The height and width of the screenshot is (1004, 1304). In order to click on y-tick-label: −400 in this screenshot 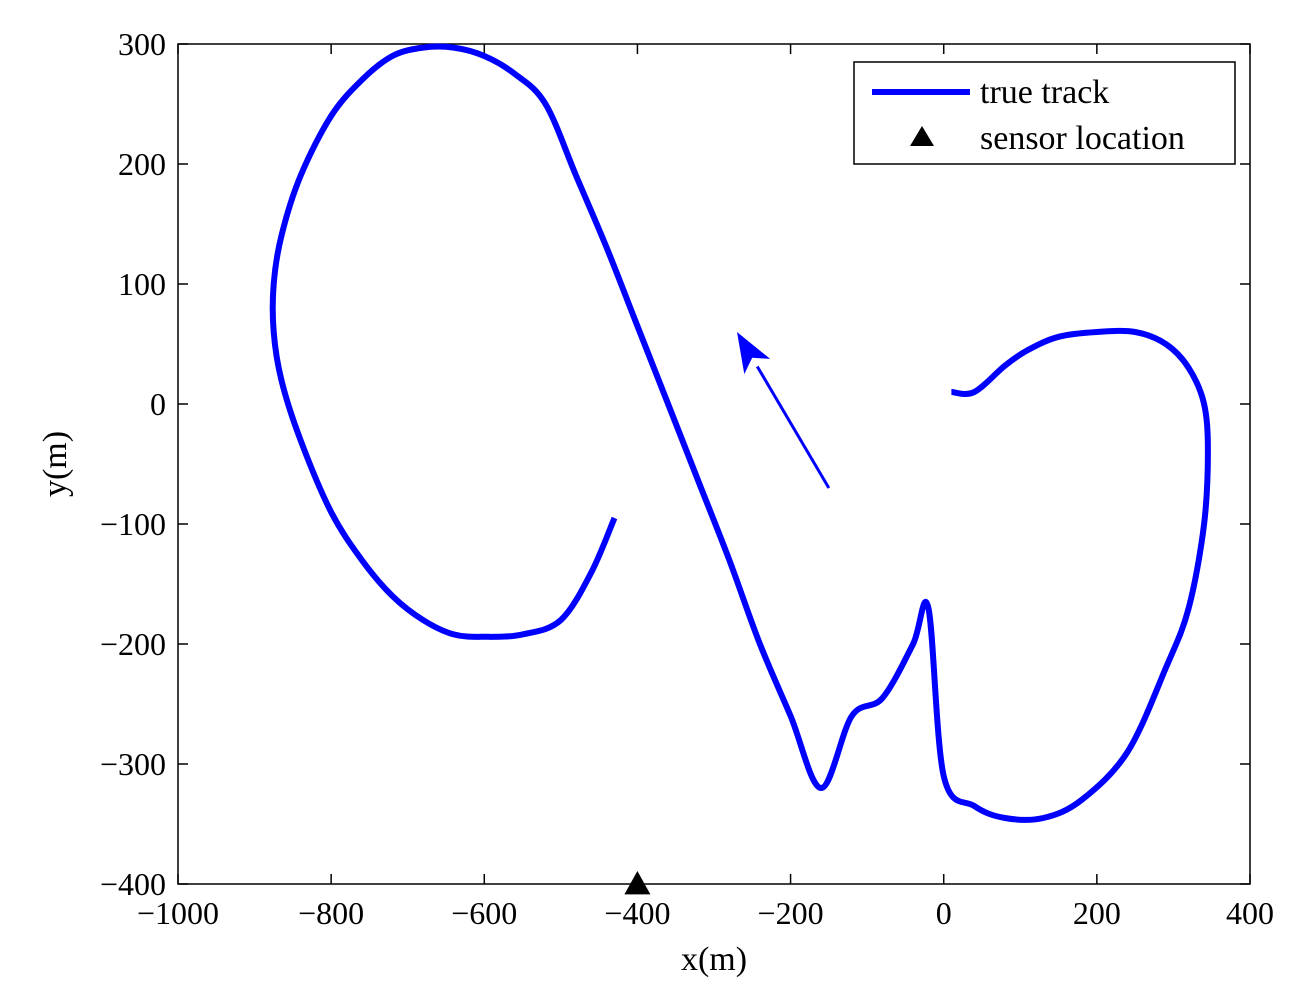, I will do `click(133, 884)`.